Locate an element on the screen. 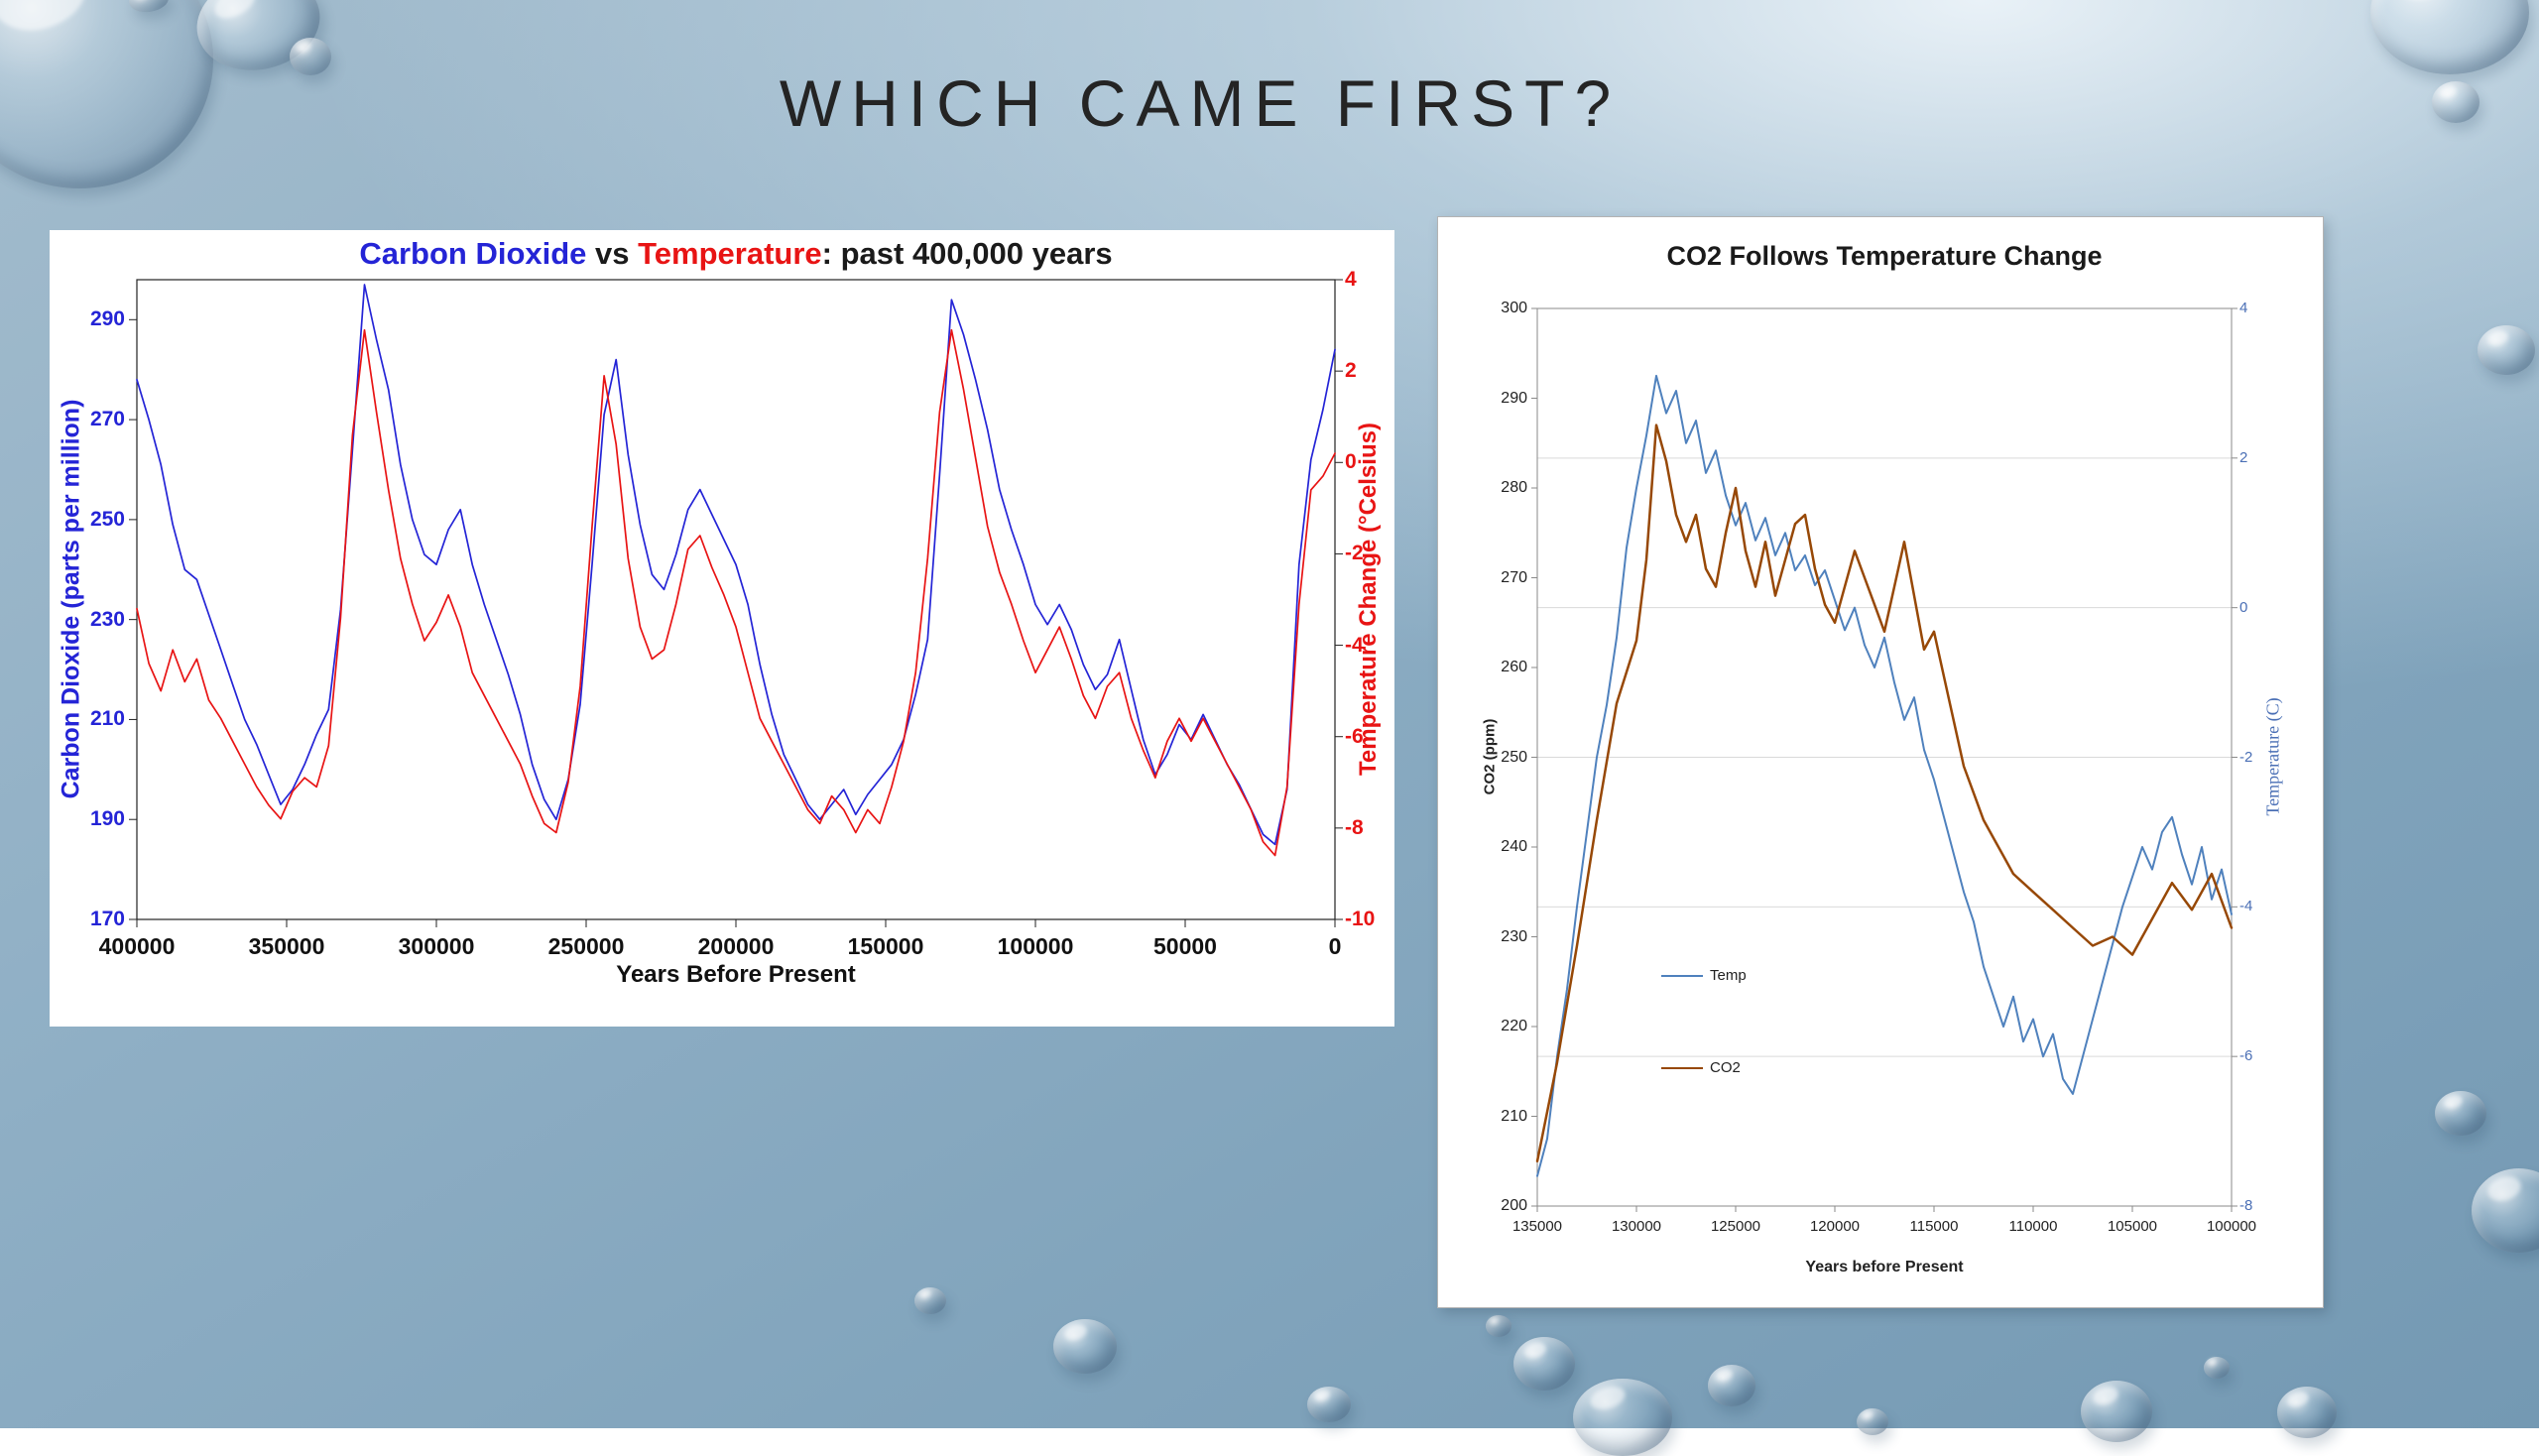 This screenshot has height=1456, width=2539. left-chart-x-axis-label: Years Before Present is located at coordinates (736, 974).